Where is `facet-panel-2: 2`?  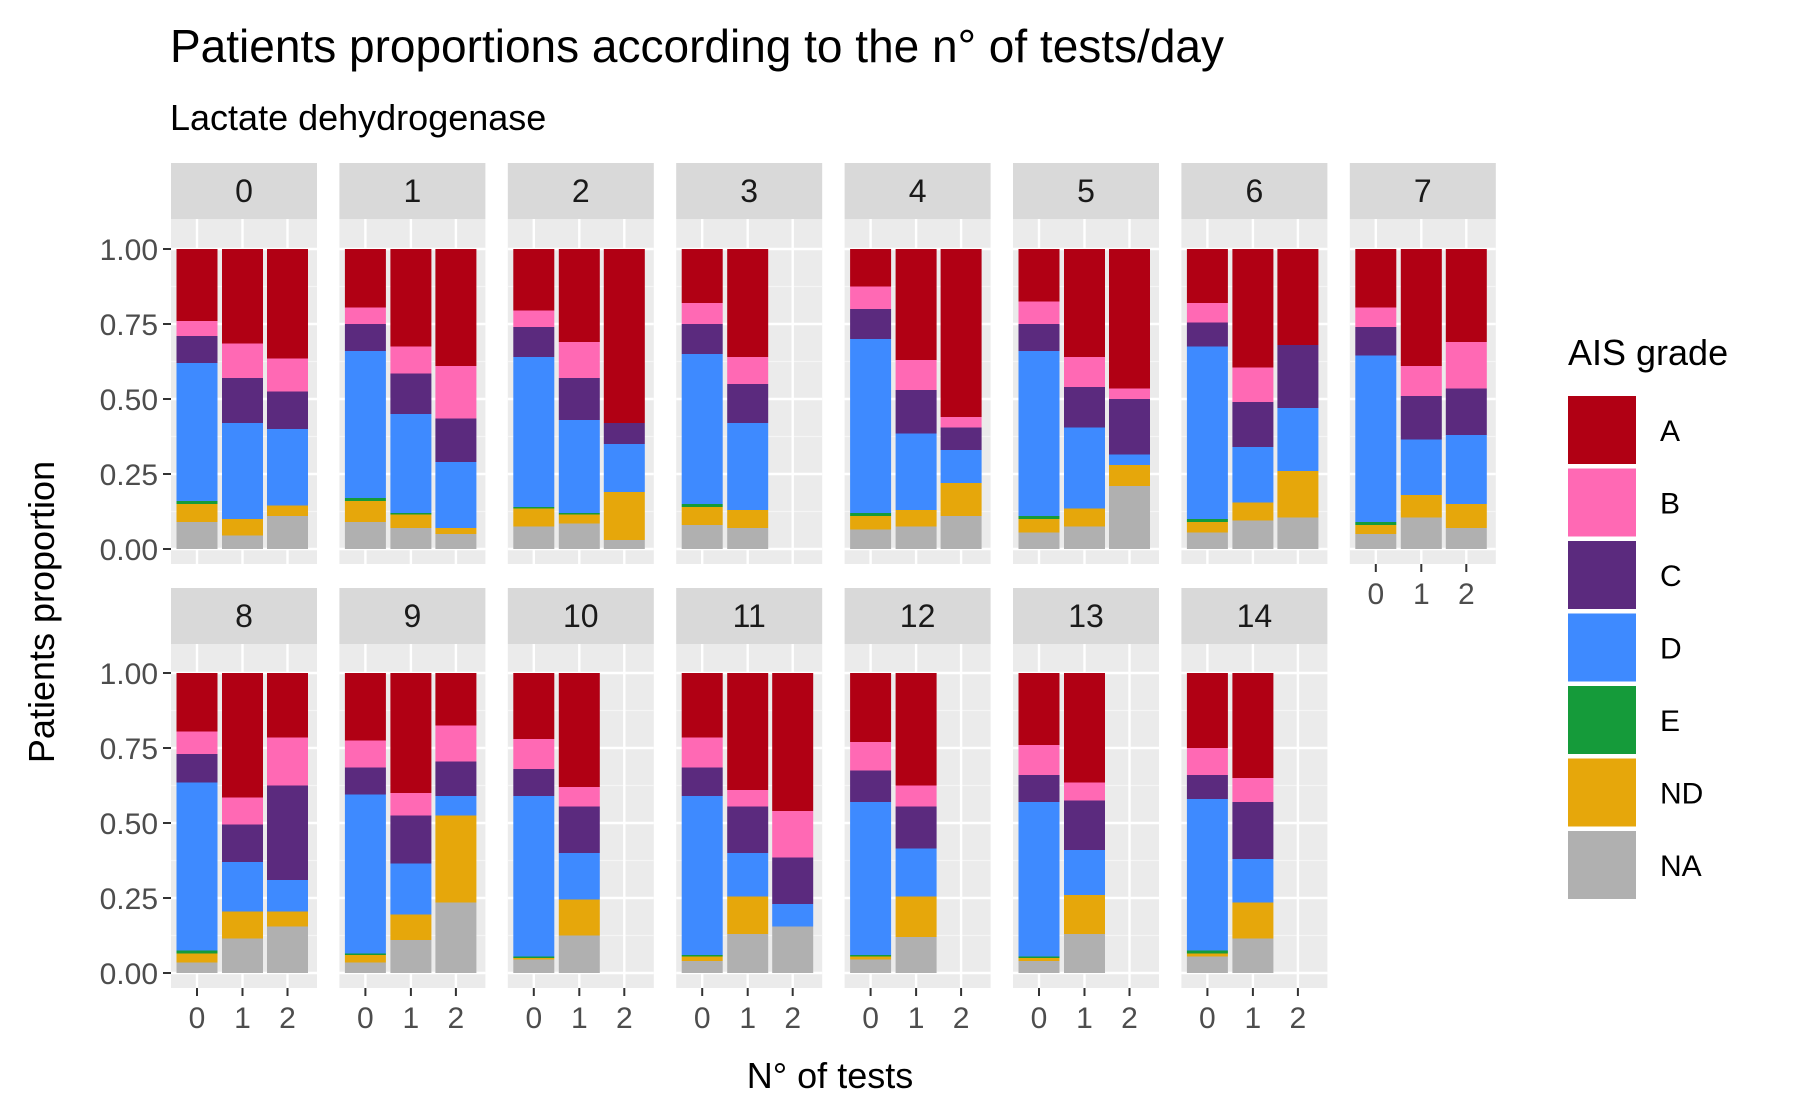 facet-panel-2: 2 is located at coordinates (580, 363).